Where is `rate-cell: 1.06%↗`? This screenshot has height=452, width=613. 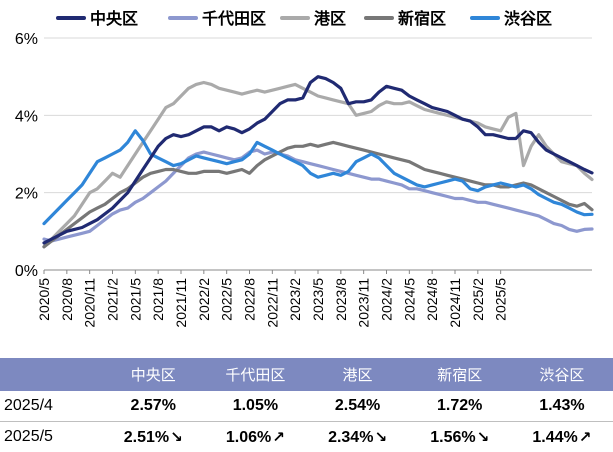
rate-cell: 1.06%↗ is located at coordinates (255, 436).